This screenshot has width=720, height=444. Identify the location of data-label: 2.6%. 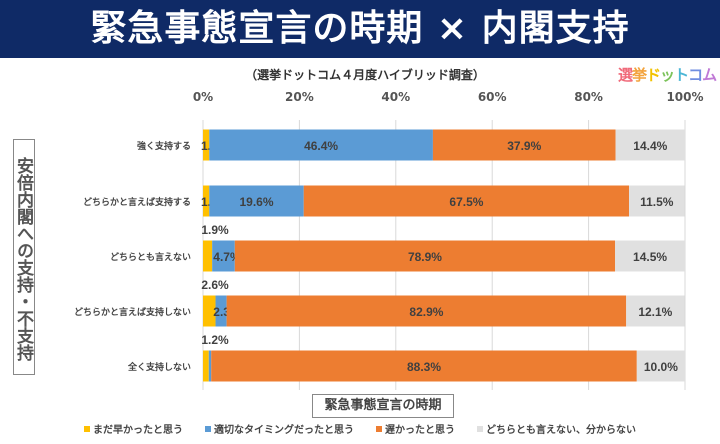
(215, 285).